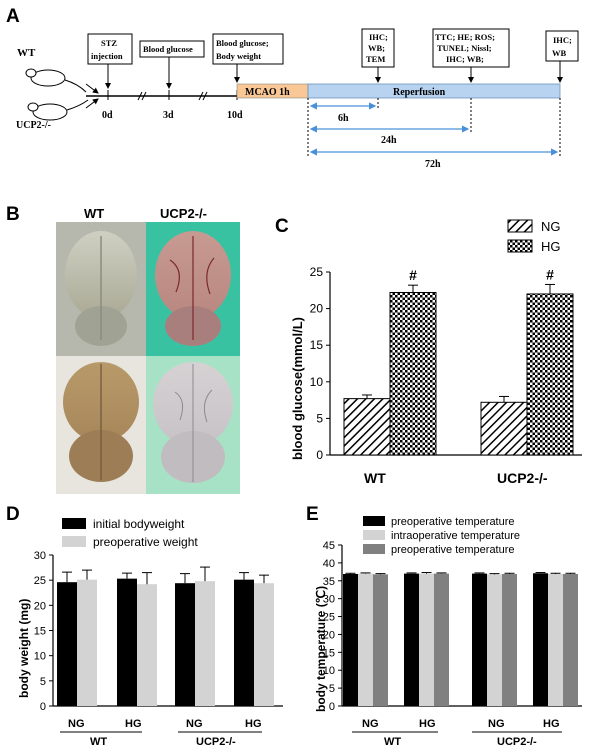  I want to click on axis-break-icon, so click(172, 96).